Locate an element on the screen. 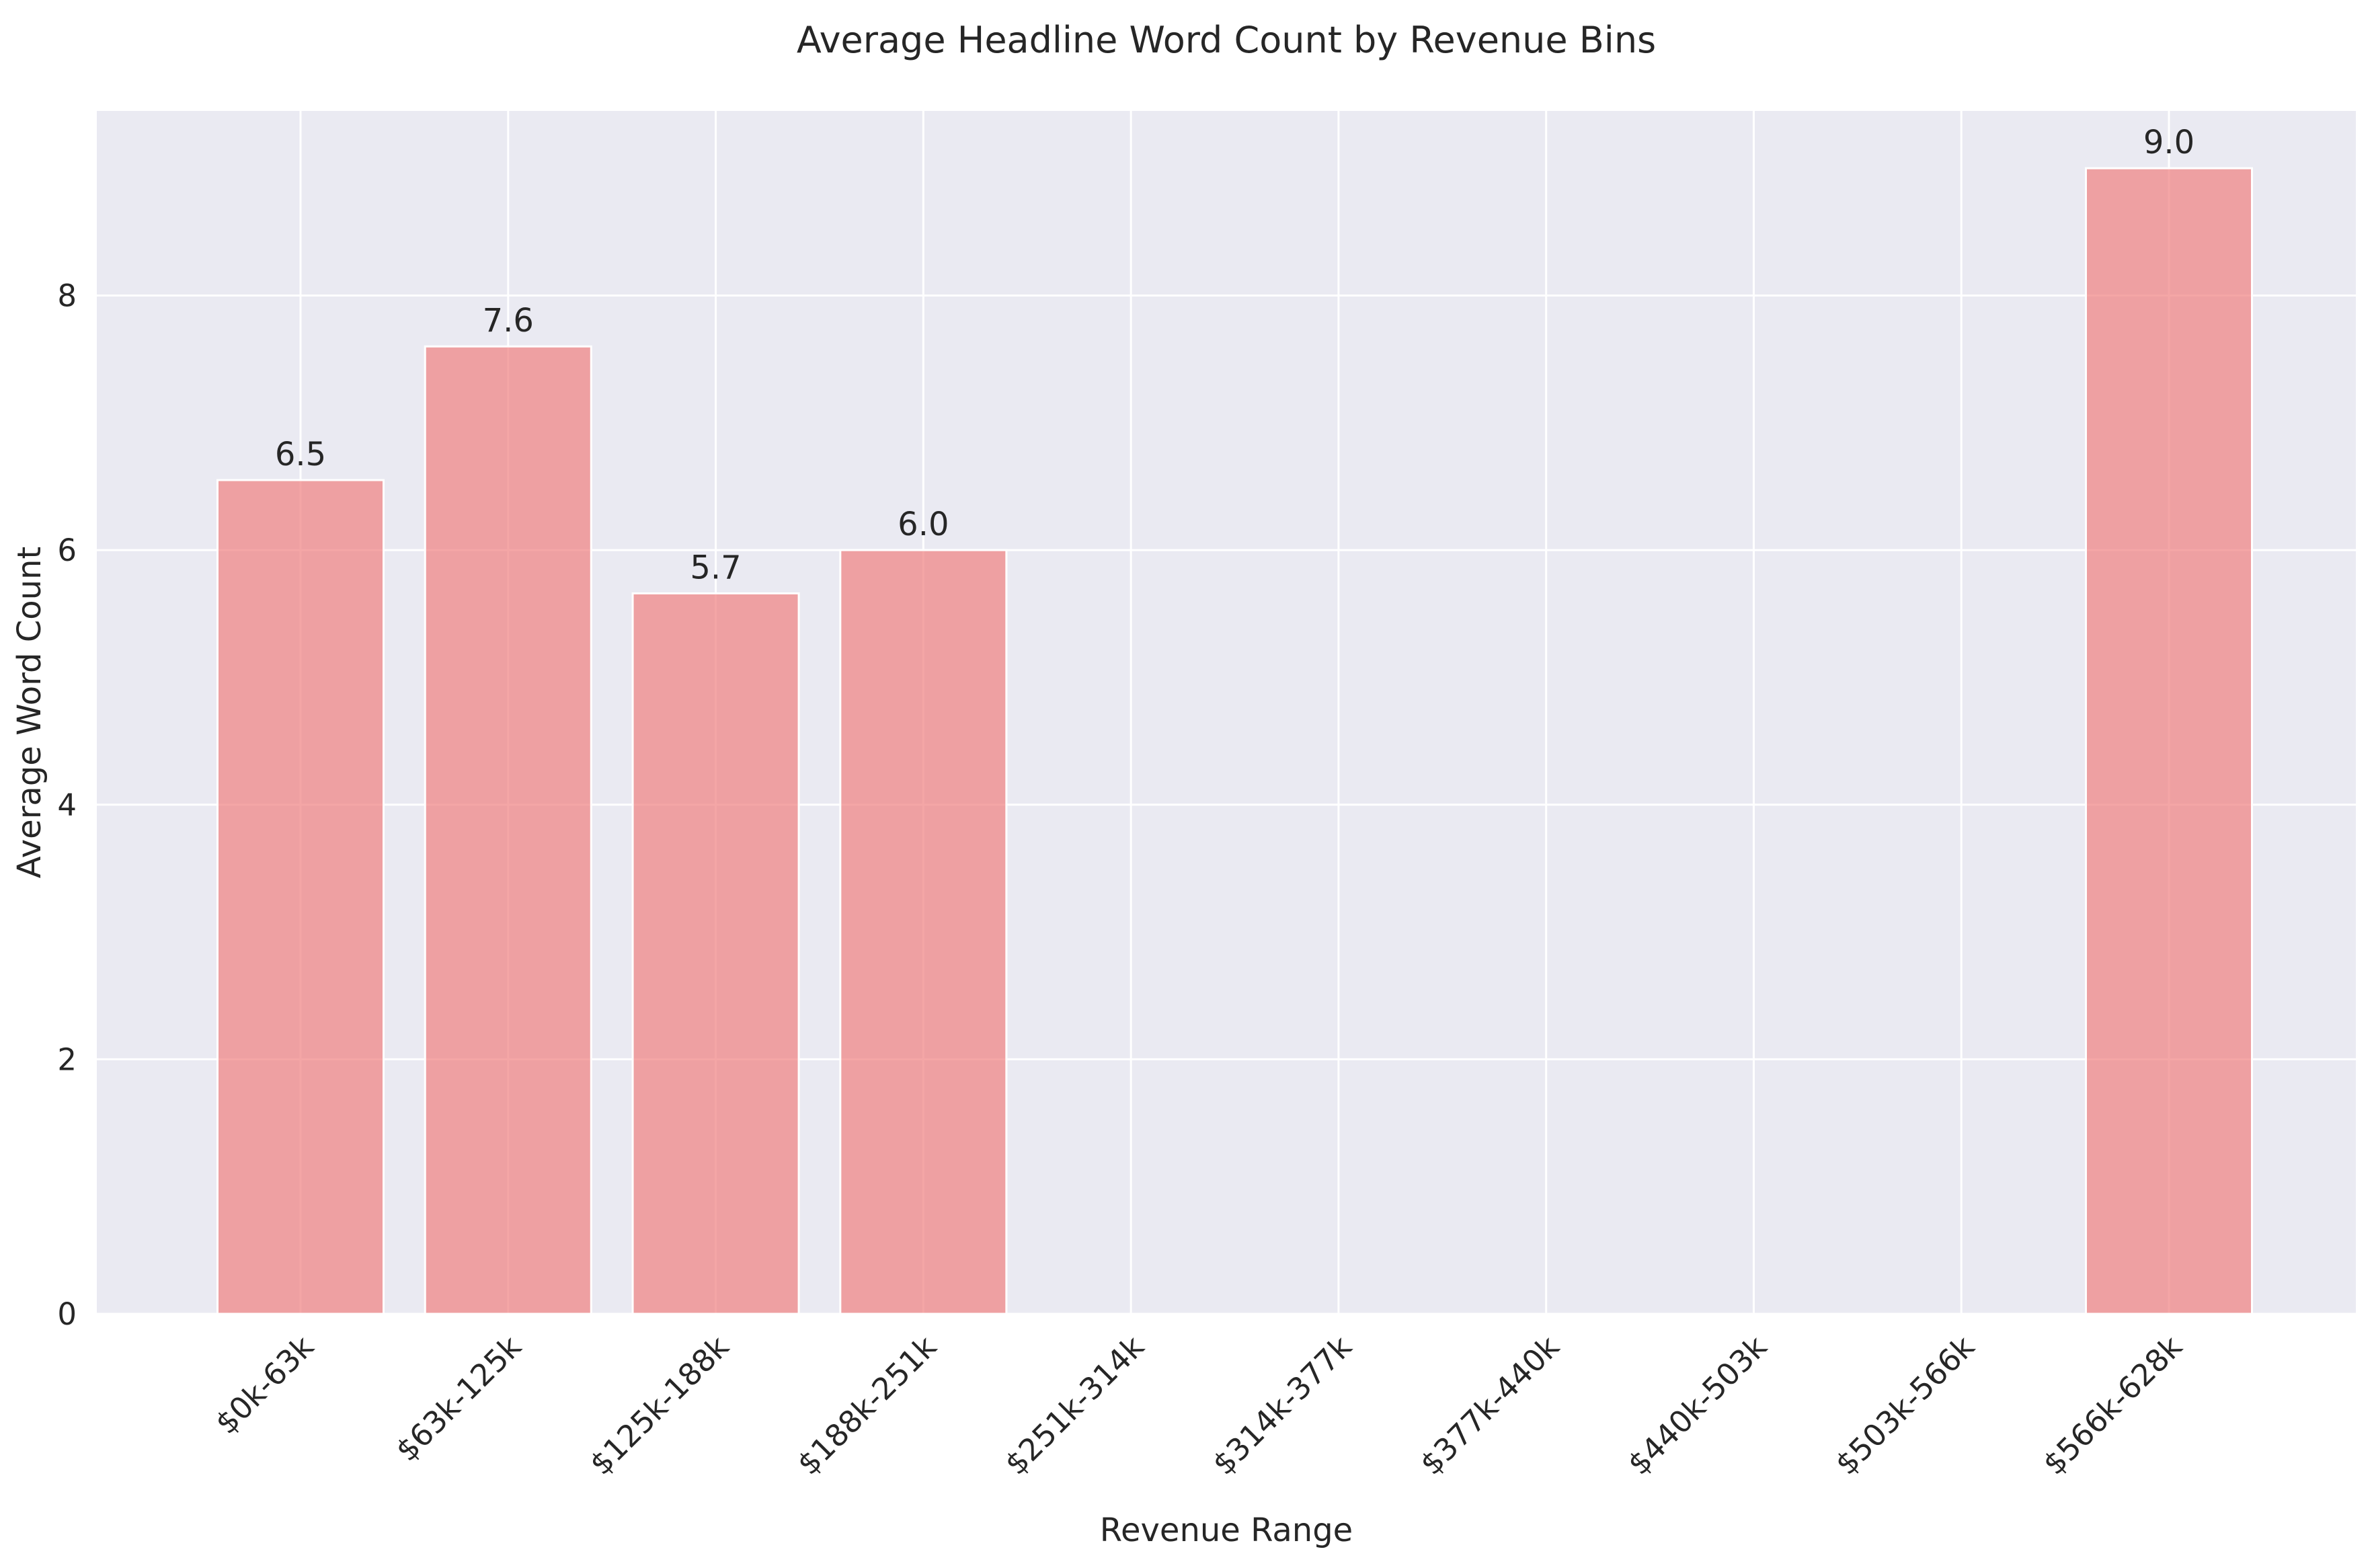  x-tick-label: $503k-566k is located at coordinates (1905, 1405).